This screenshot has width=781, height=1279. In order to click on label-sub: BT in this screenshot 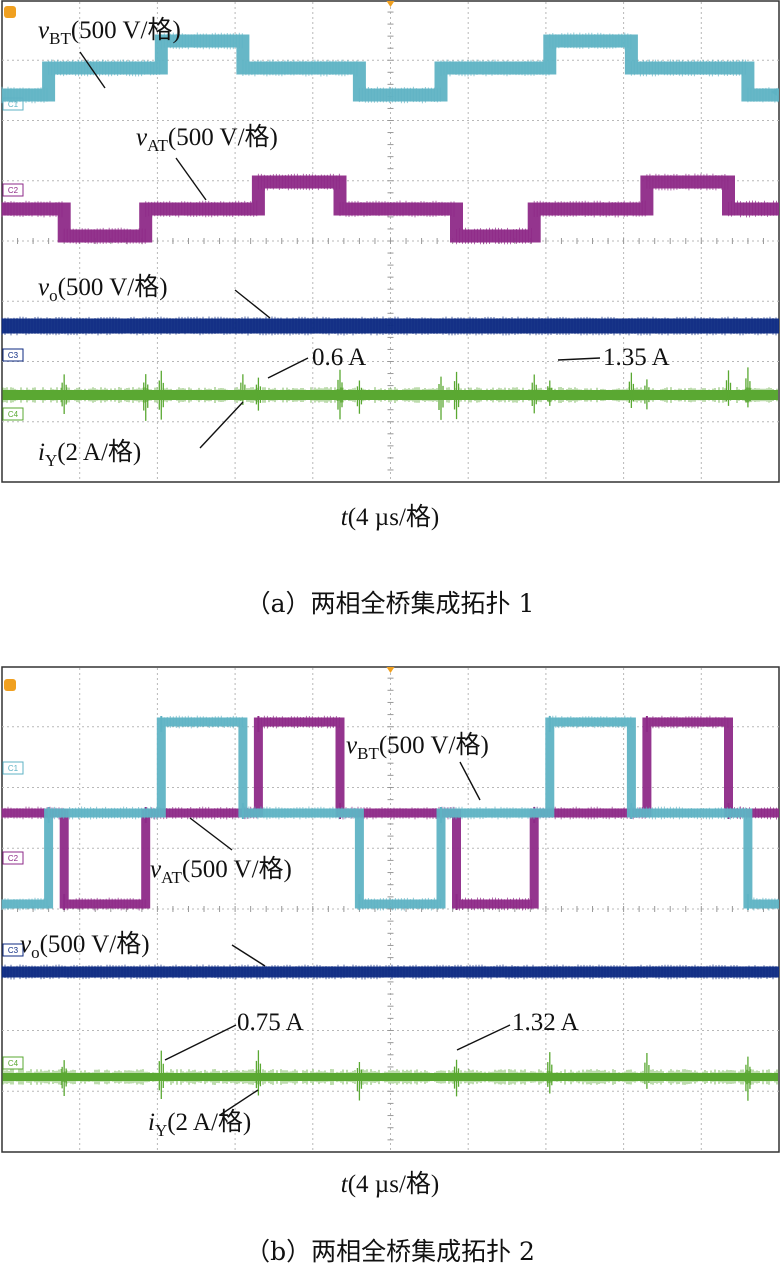, I will do `click(60, 38)`.